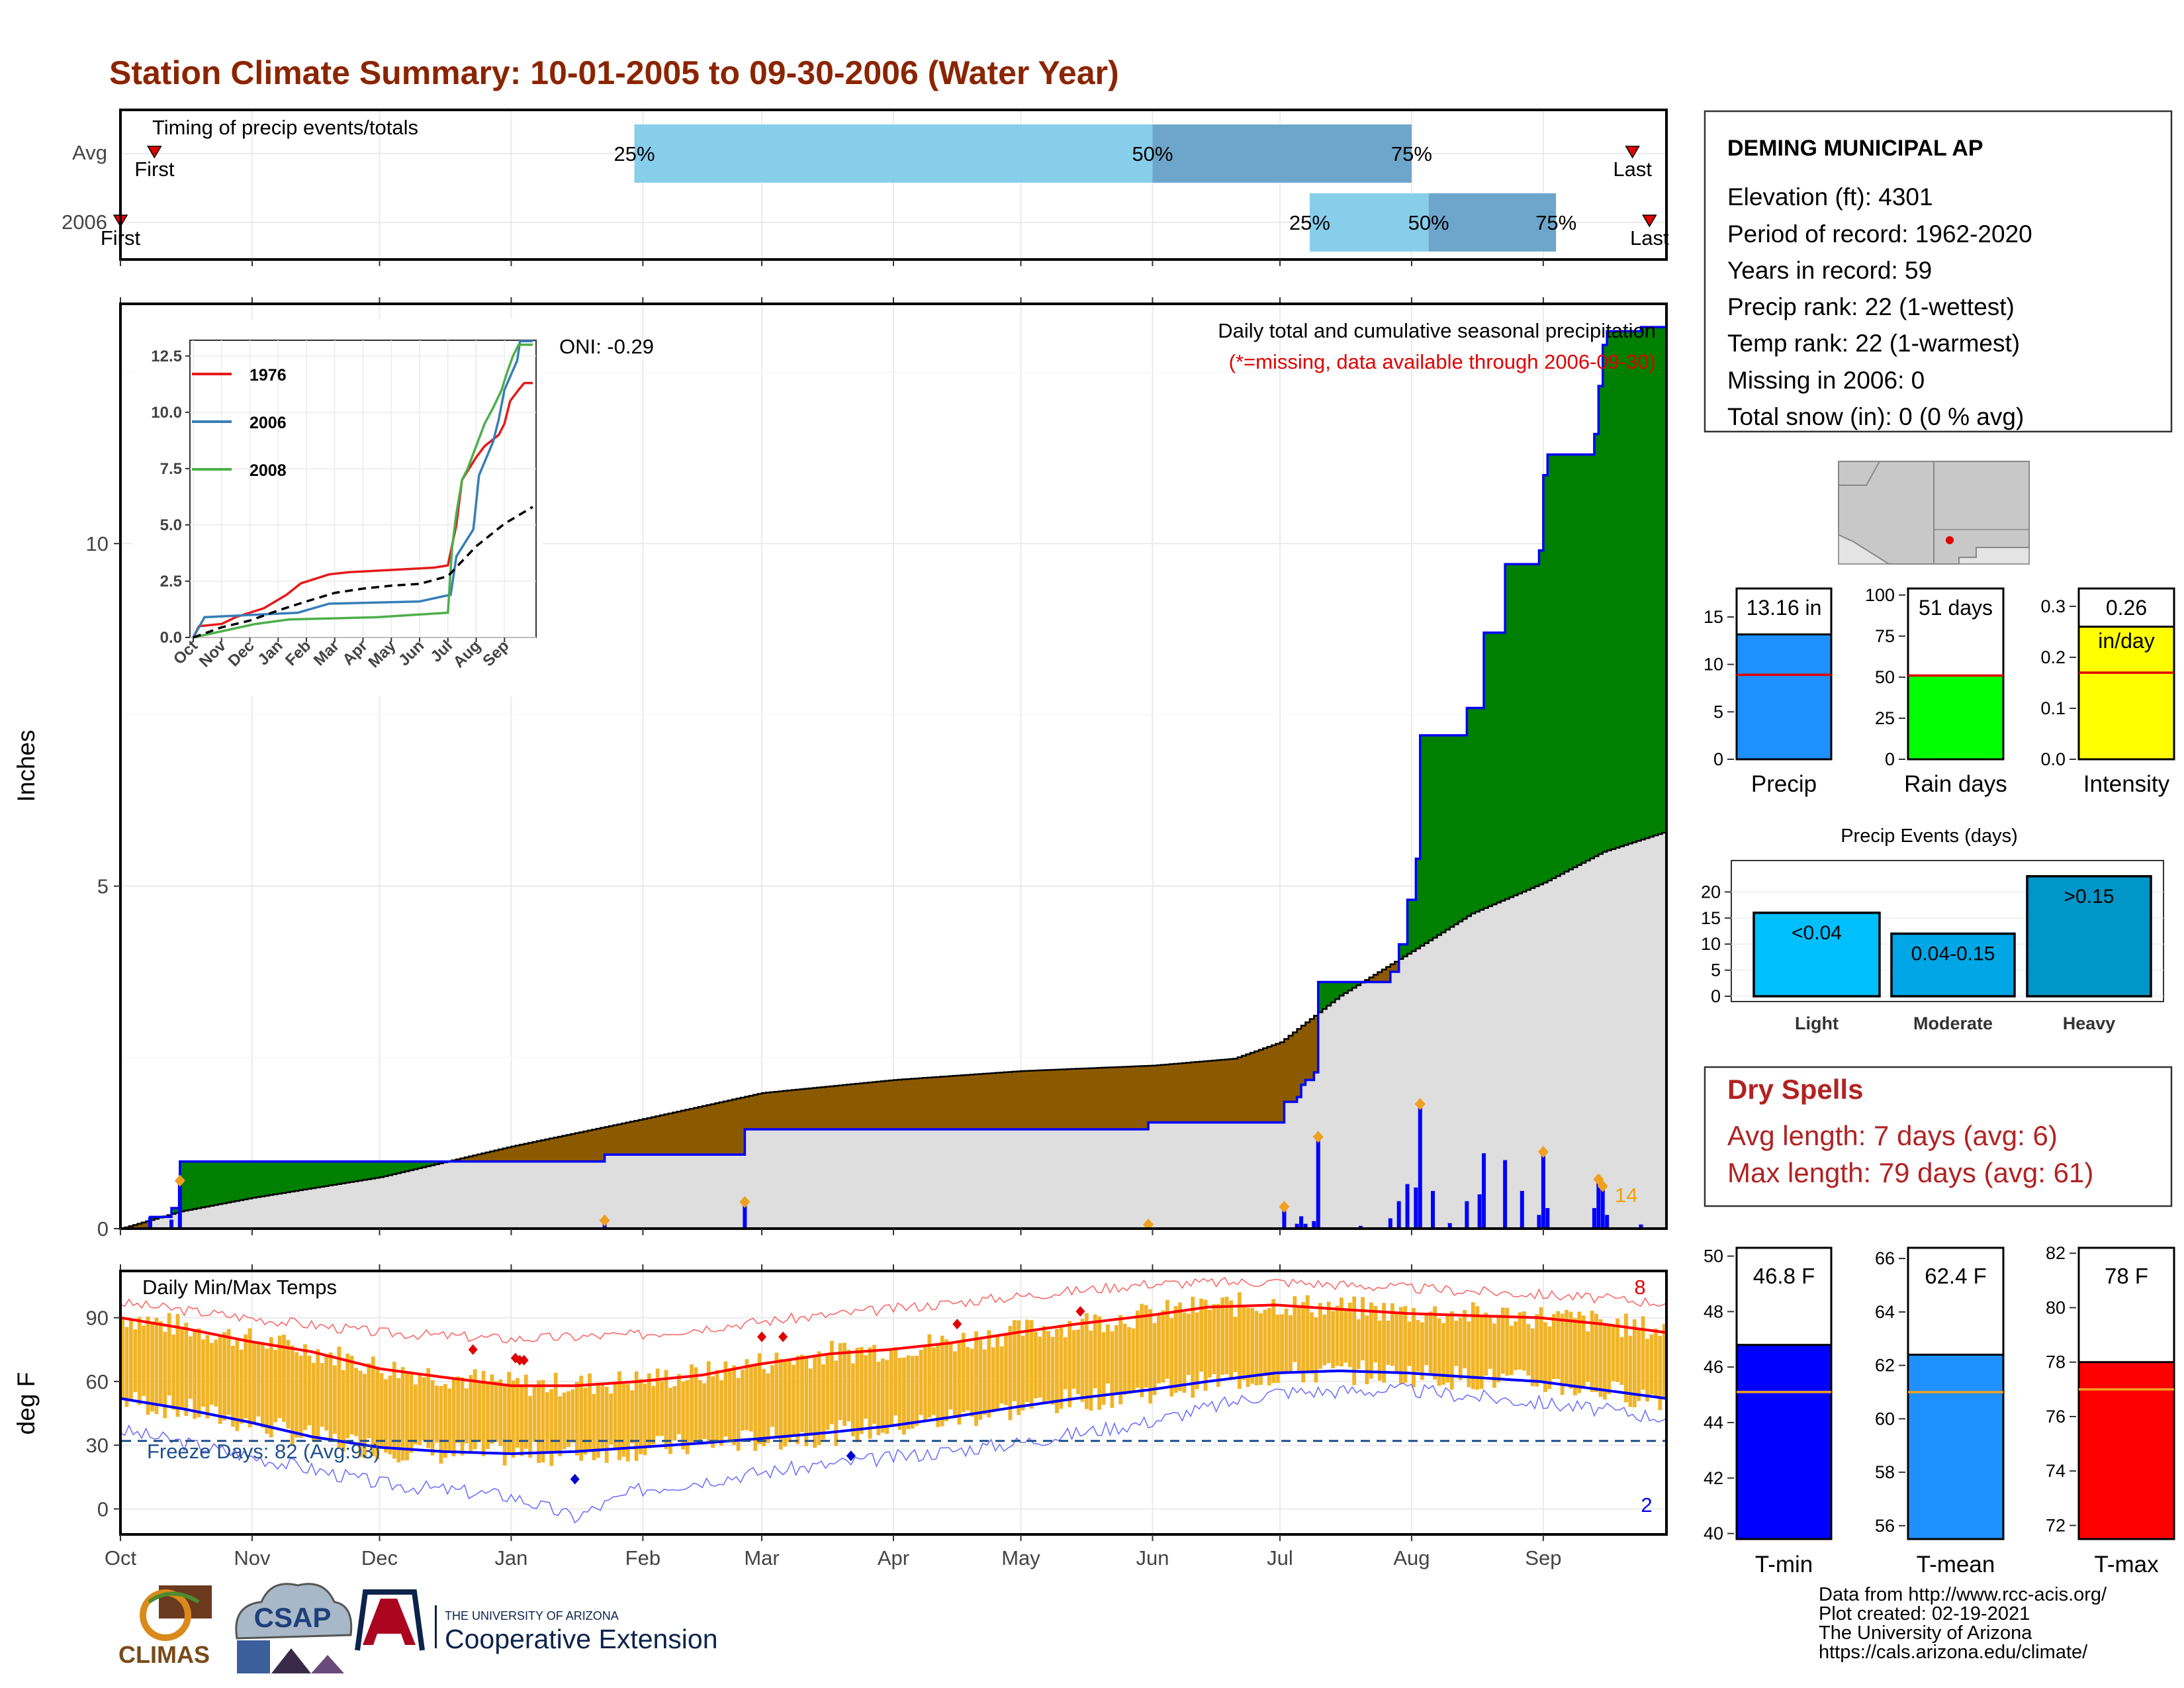  I want to click on events-bar-label: <0.04, so click(1817, 933).